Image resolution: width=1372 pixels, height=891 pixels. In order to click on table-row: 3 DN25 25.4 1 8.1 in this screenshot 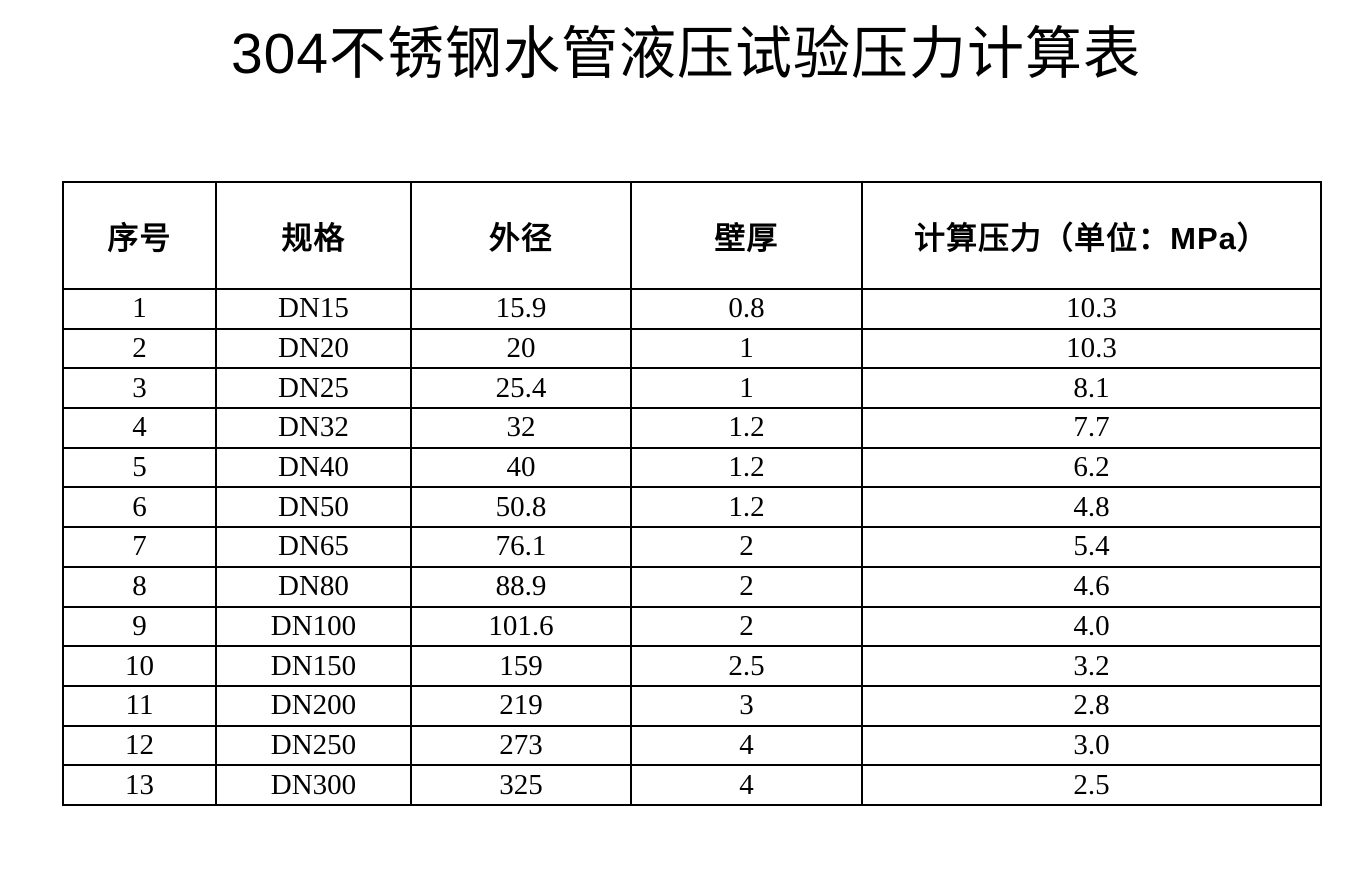, I will do `click(692, 388)`.